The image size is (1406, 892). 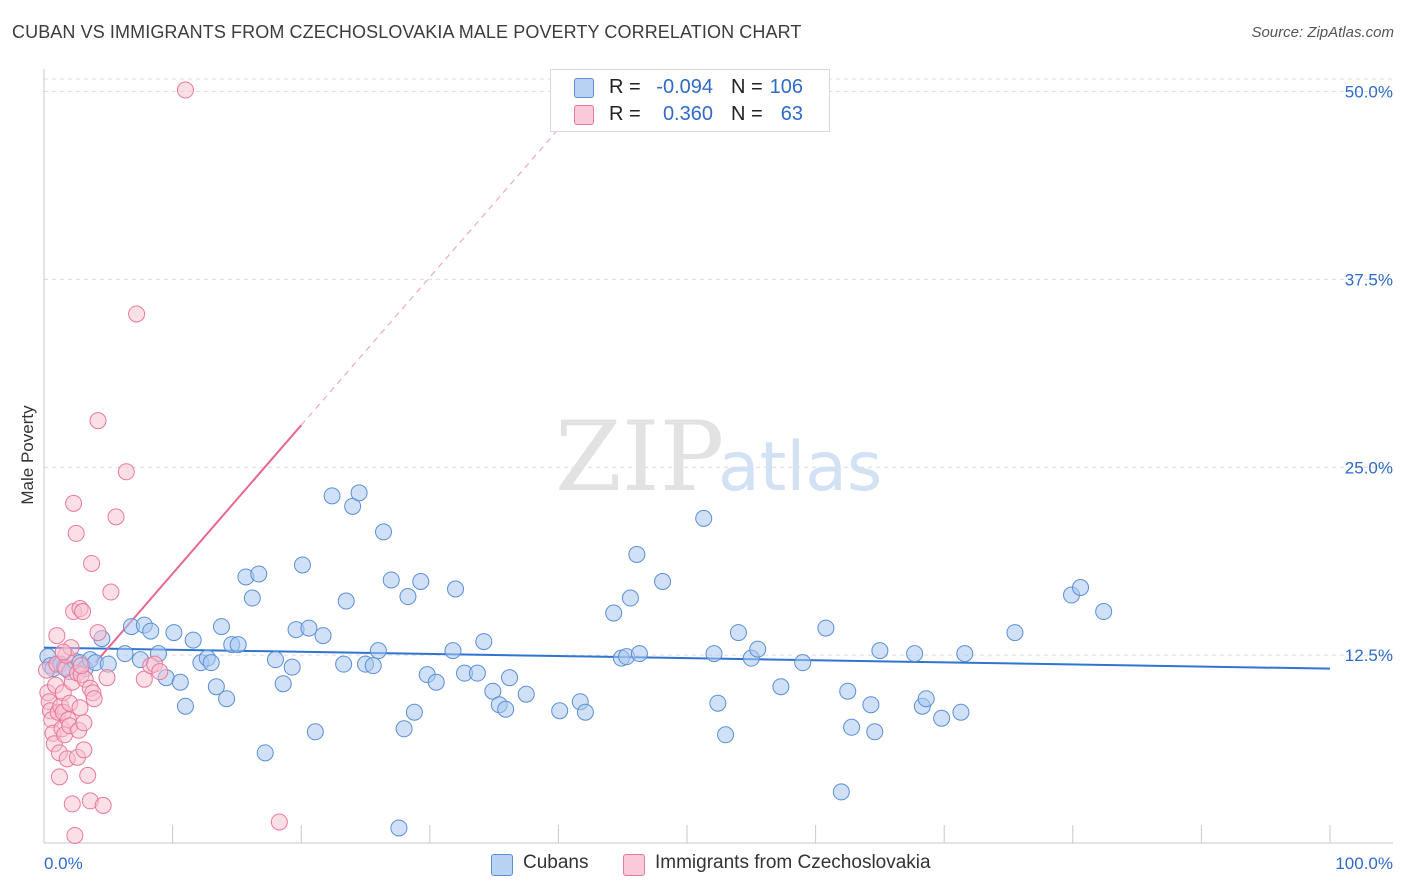 What do you see at coordinates (1369, 92) in the screenshot?
I see `y-tick-label: 50.0%` at bounding box center [1369, 92].